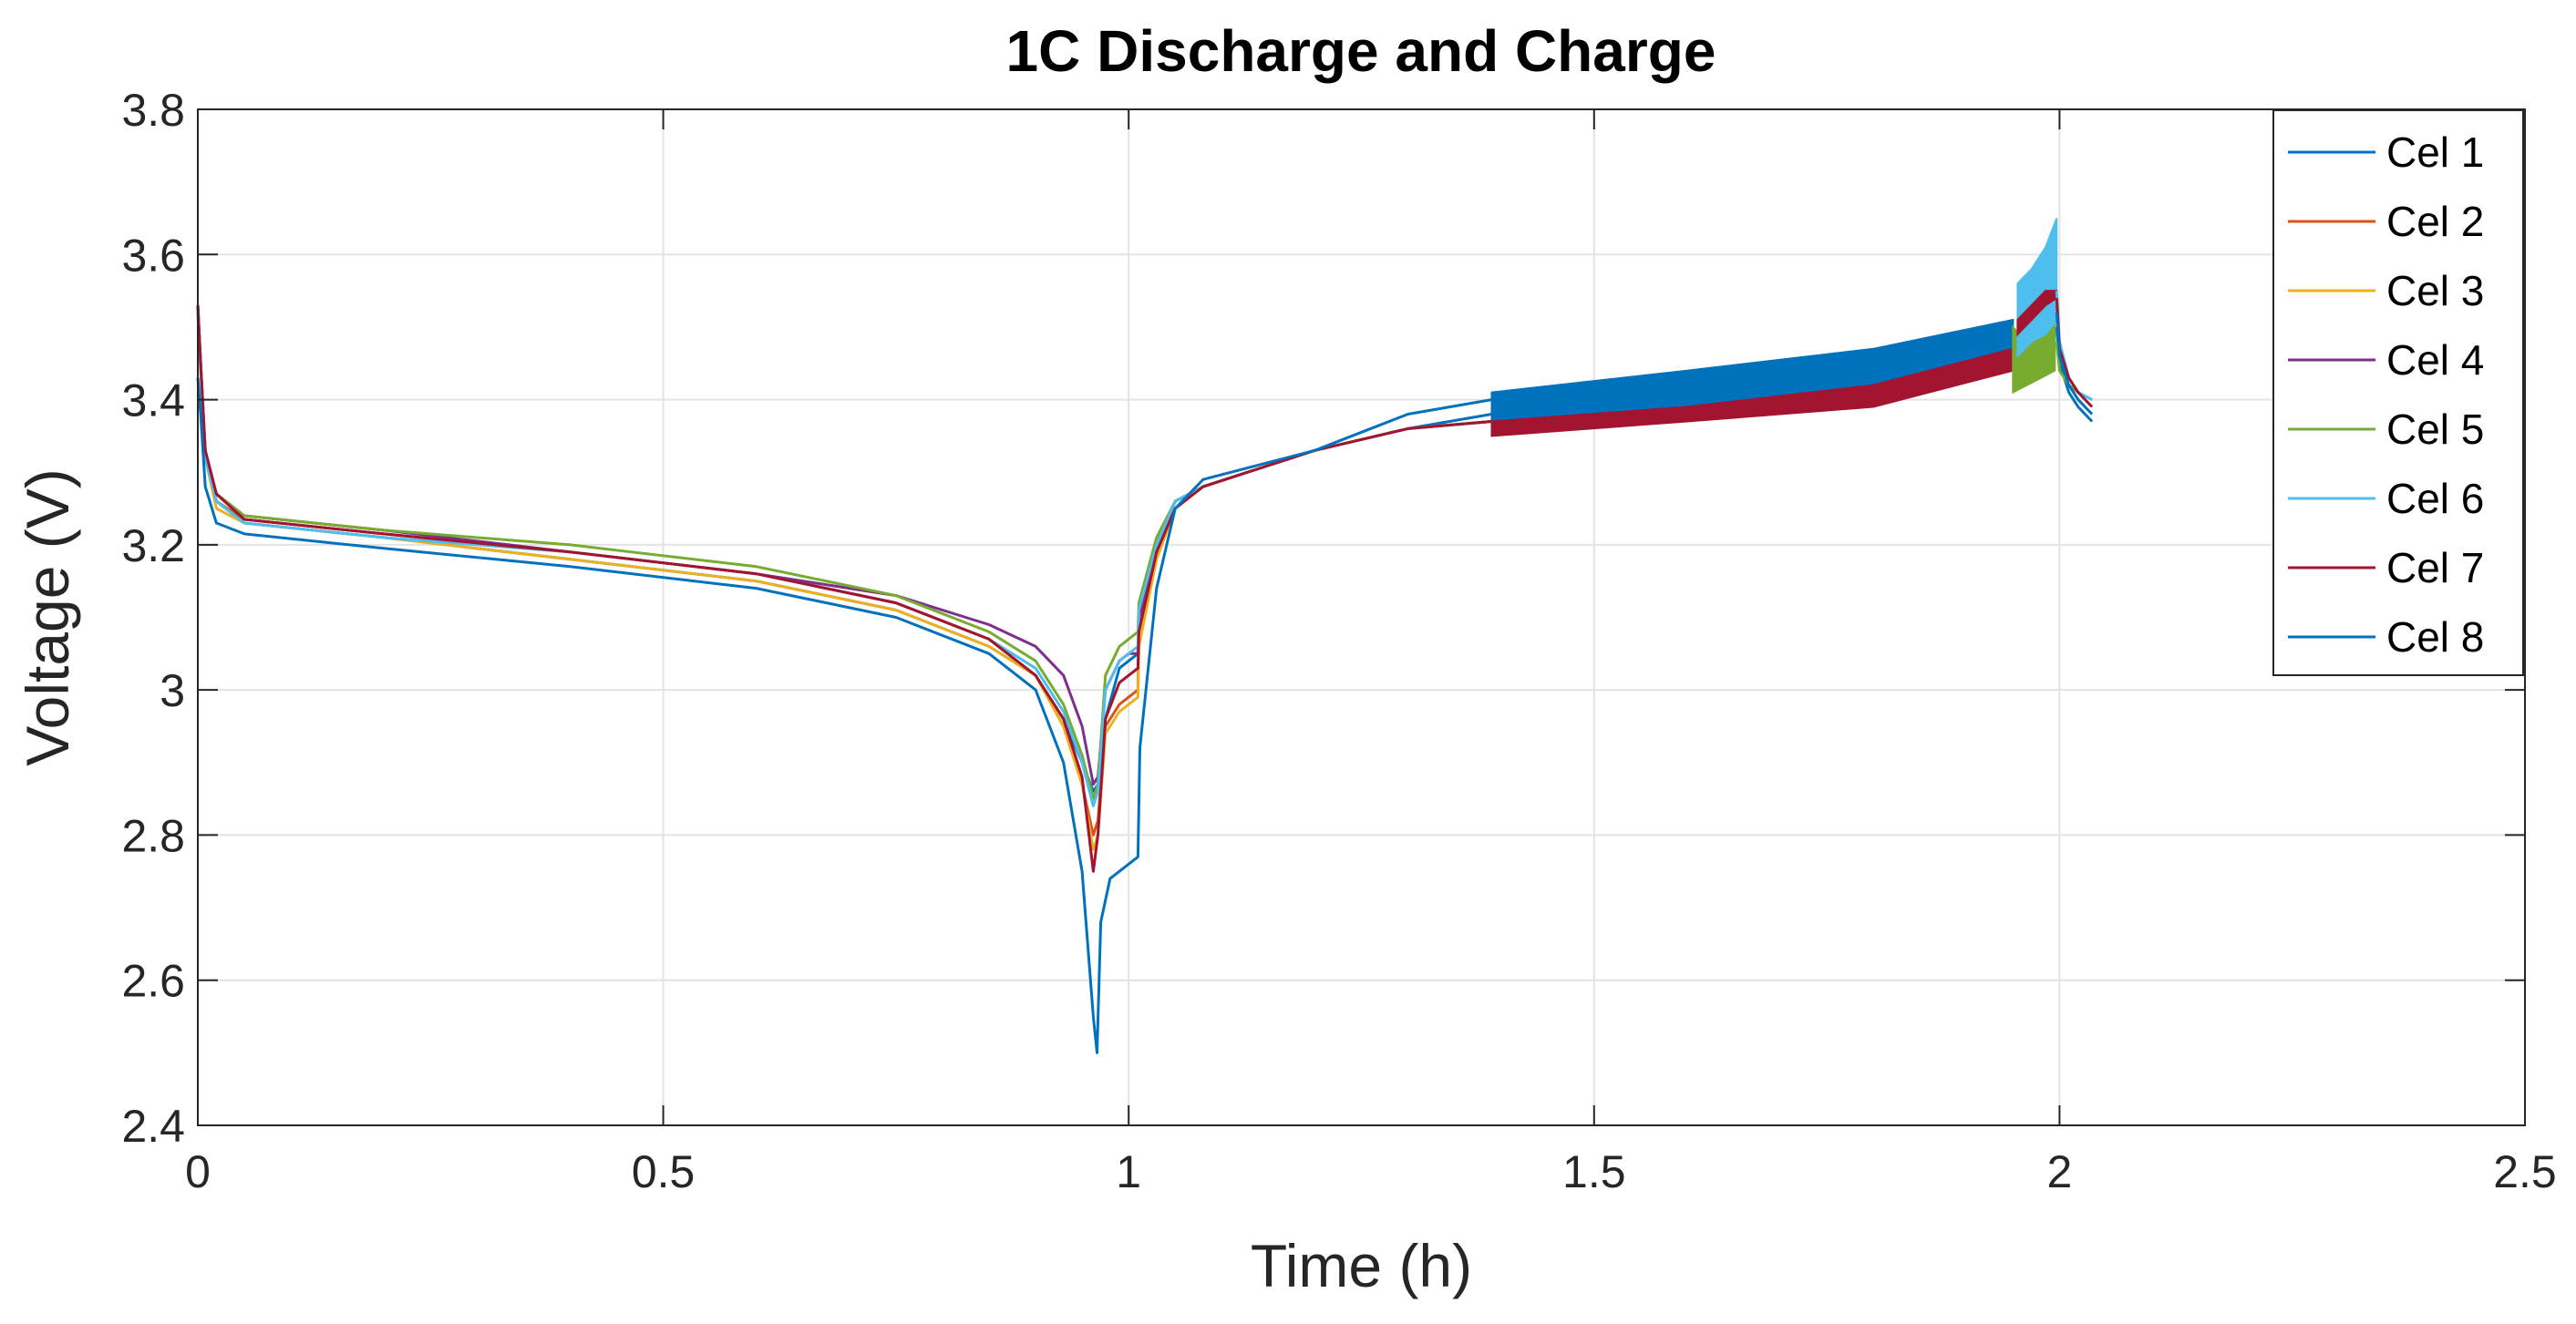 The width and height of the screenshot is (2576, 1324). What do you see at coordinates (153, 110) in the screenshot?
I see `y-tick-label: 3.8` at bounding box center [153, 110].